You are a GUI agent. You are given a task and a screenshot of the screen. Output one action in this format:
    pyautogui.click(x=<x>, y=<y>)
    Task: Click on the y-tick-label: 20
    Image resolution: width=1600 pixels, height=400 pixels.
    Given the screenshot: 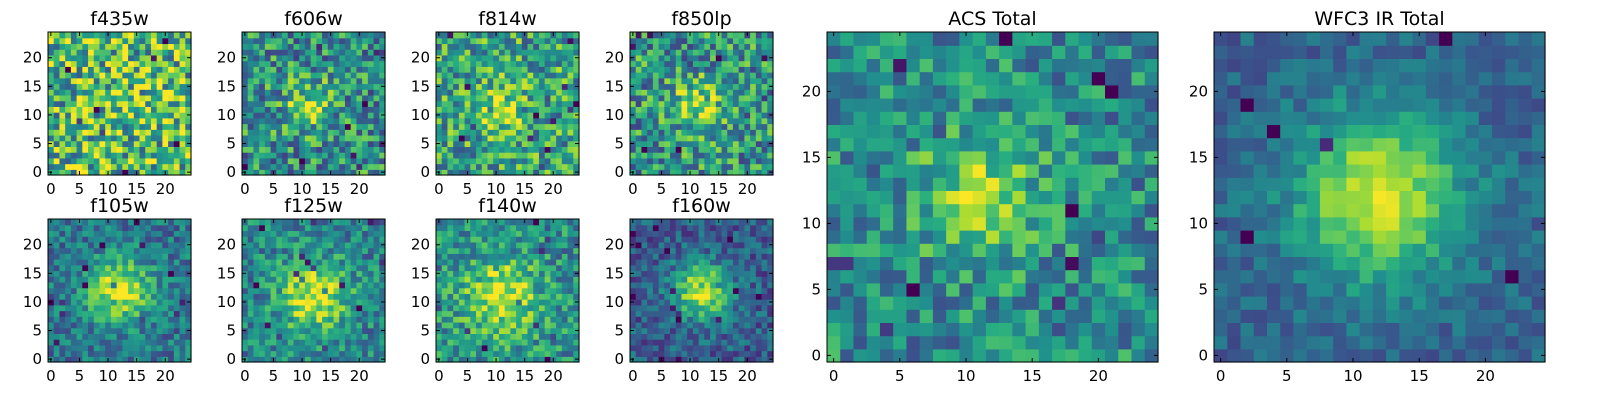 What is the action you would take?
    pyautogui.click(x=226, y=58)
    